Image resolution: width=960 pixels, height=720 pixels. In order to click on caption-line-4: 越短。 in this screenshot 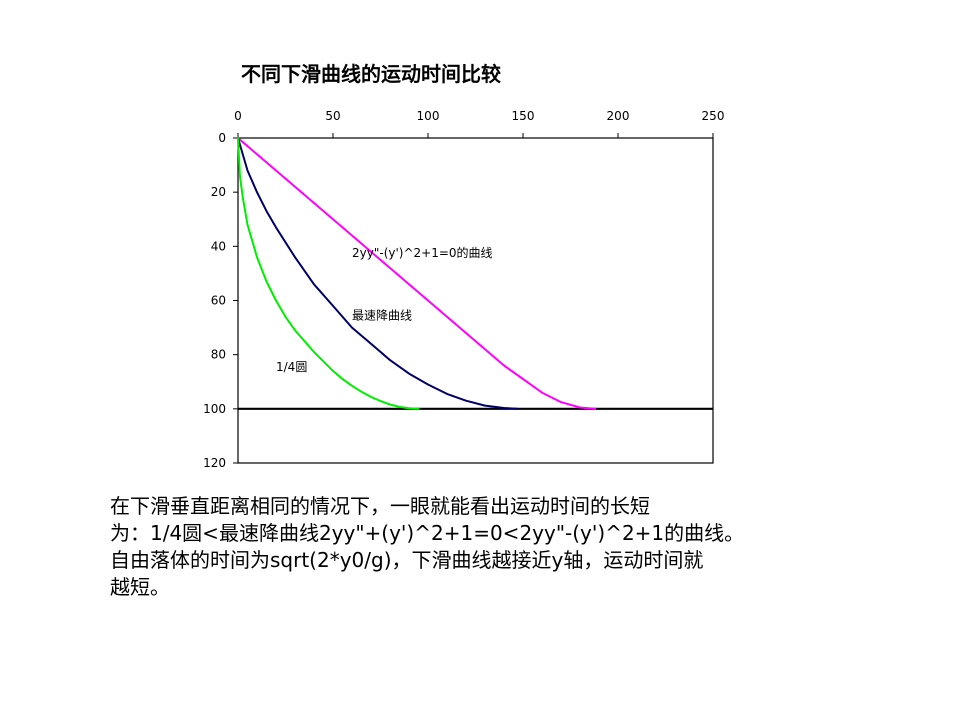, I will do `click(140, 587)`.